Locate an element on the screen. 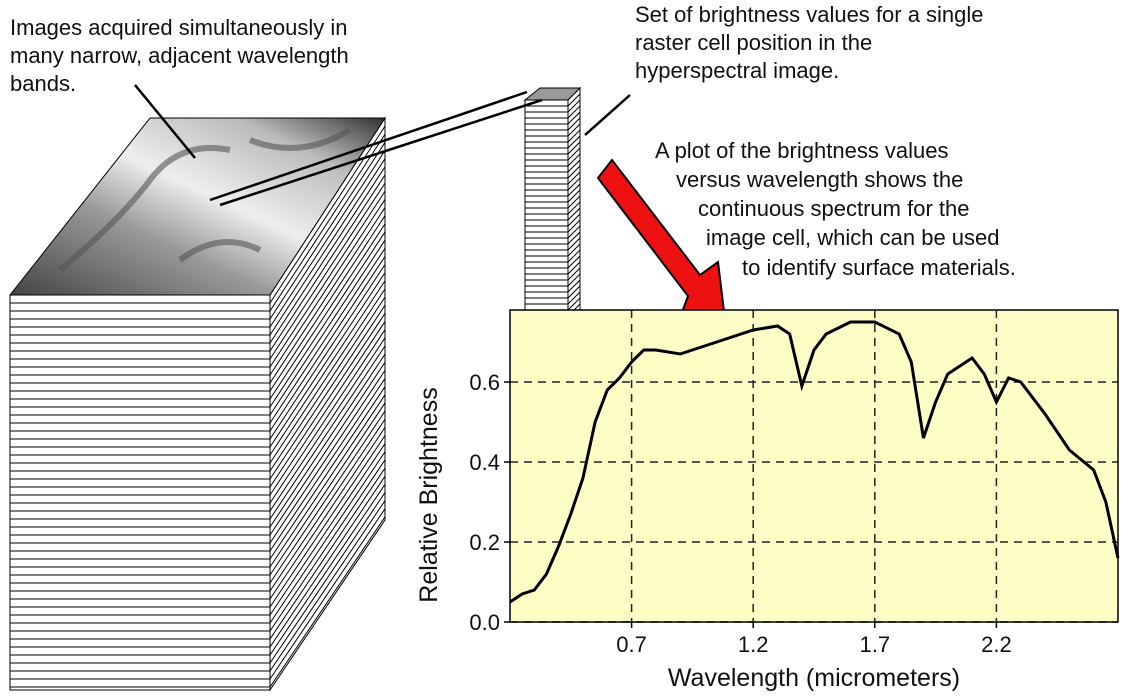 This screenshot has width=1128, height=696. y-tick-label: 0.0 is located at coordinates (484, 622).